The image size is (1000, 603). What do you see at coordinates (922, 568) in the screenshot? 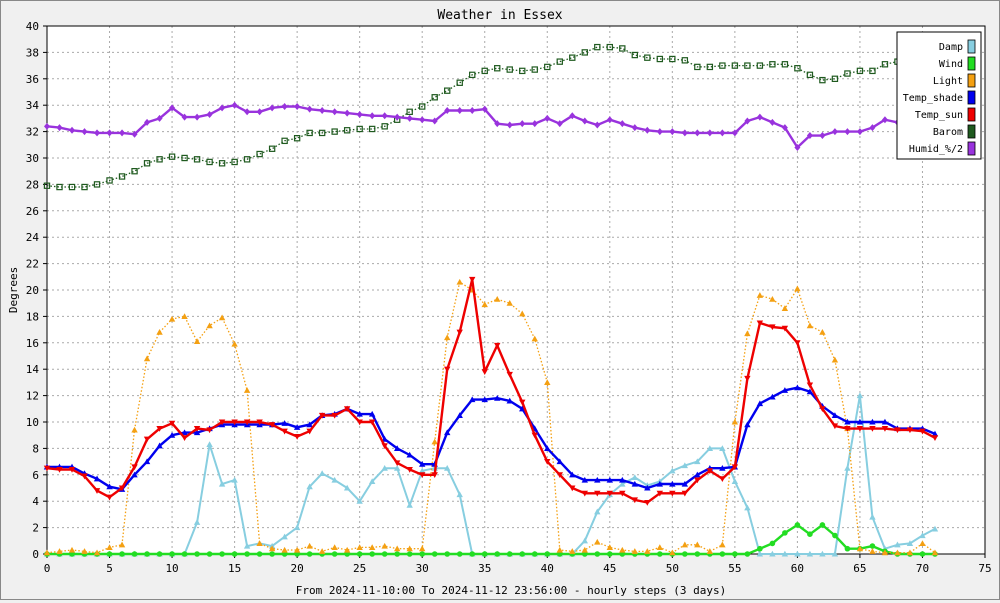
I see `x-tick-label: 70` at bounding box center [922, 568].